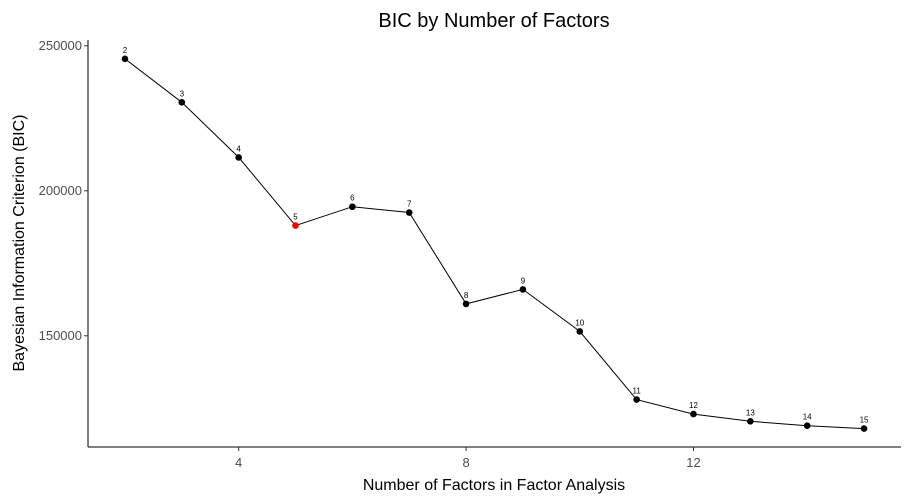 The width and height of the screenshot is (912, 502). Describe the element at coordinates (750, 412) in the screenshot. I see `data-point-label: 13` at that location.